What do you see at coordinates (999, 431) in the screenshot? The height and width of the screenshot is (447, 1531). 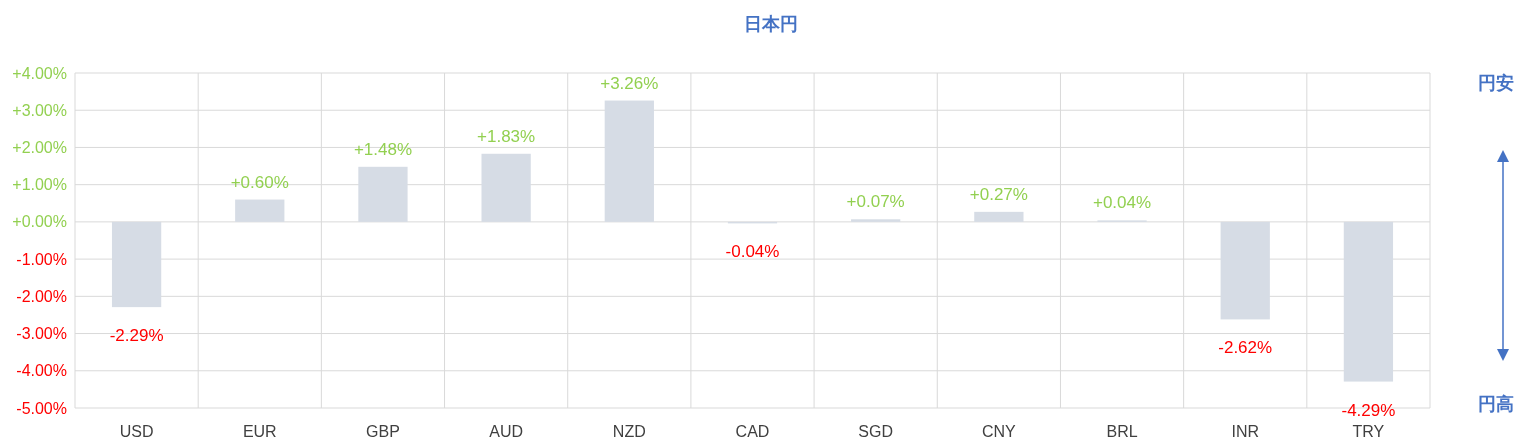 I see `x-tick-label: CNY` at bounding box center [999, 431].